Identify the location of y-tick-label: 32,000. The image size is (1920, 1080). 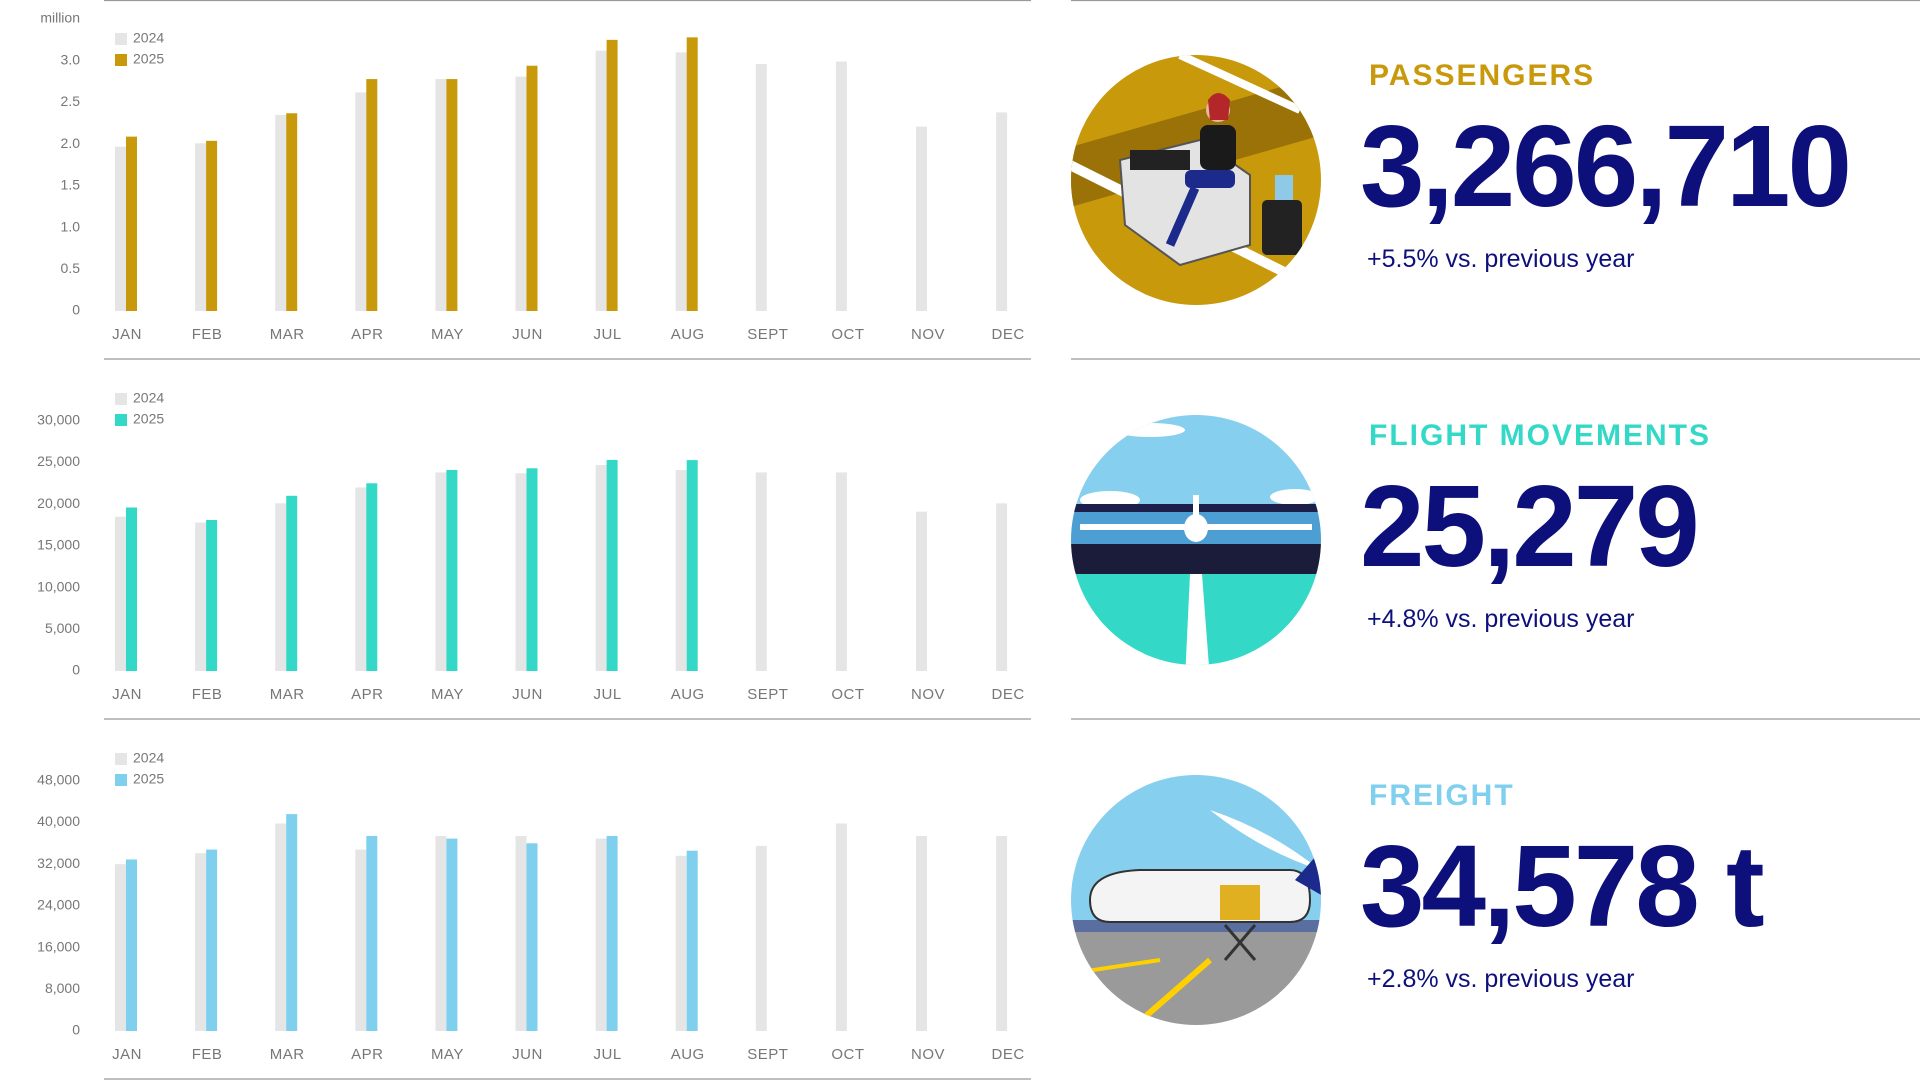
(58, 863).